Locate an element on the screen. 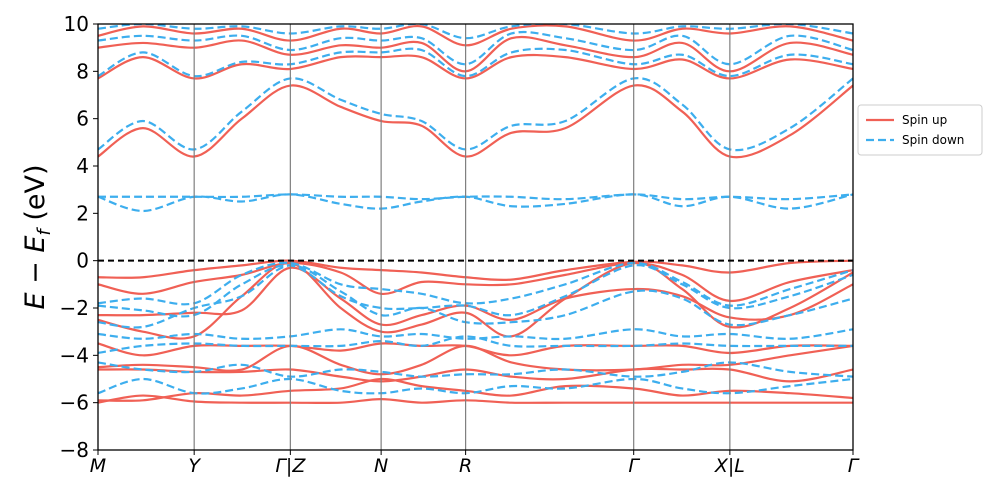 This screenshot has width=997, height=502. y-tick-label: 6 is located at coordinates (82, 119).